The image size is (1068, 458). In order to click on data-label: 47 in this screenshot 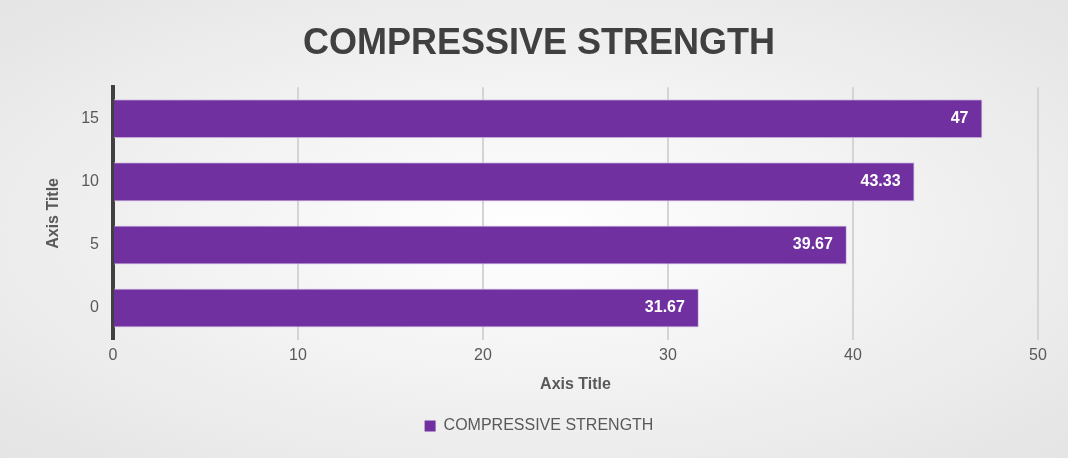, I will do `click(959, 118)`.